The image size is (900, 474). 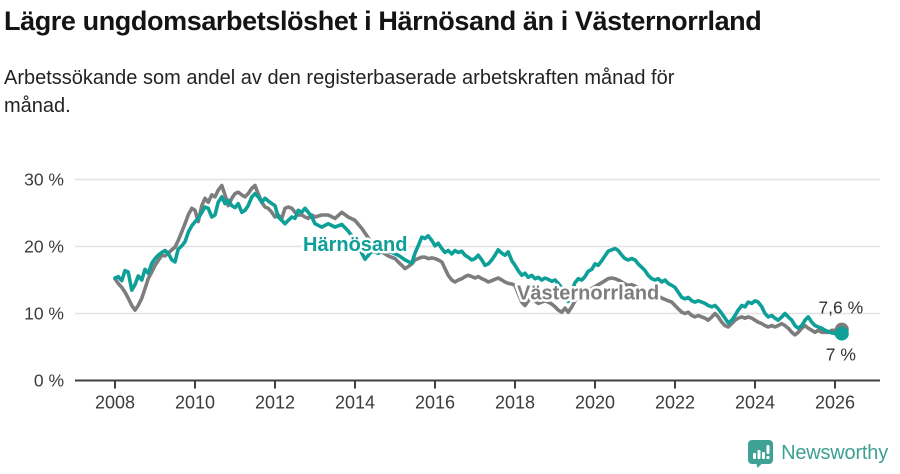 What do you see at coordinates (595, 403) in the screenshot?
I see `x-tick-label-2020: 2020` at bounding box center [595, 403].